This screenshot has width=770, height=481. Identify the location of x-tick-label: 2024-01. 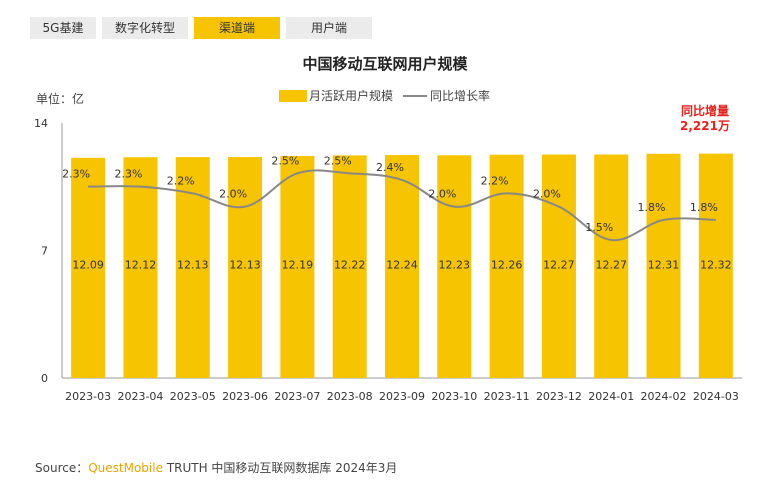
(611, 396).